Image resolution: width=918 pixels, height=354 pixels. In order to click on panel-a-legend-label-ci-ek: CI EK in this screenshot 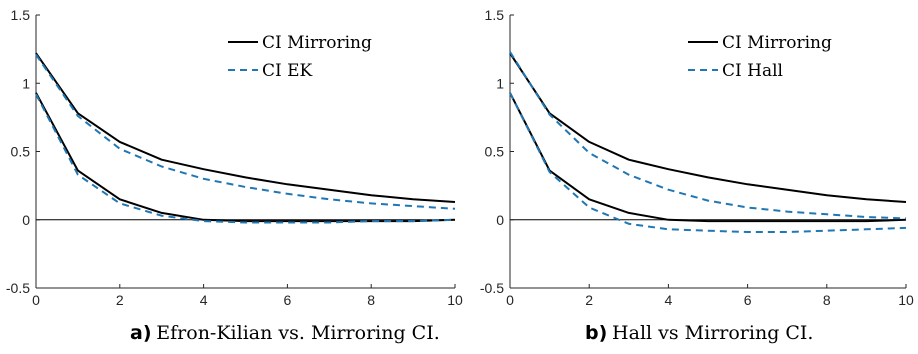, I will do `click(287, 71)`.